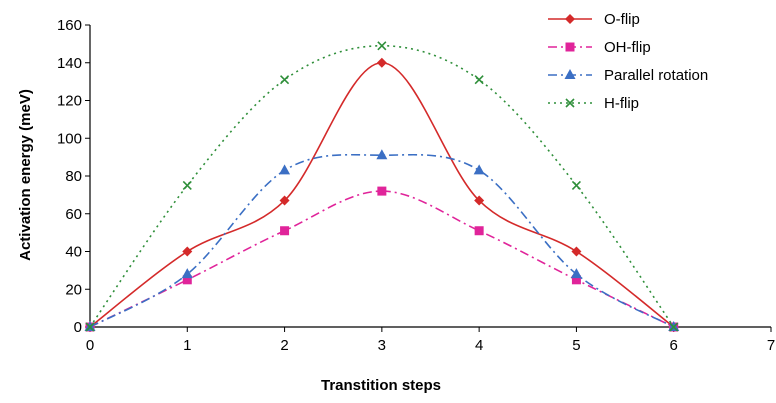 The height and width of the screenshot is (403, 776). I want to click on y-tick-label: 60, so click(73, 214).